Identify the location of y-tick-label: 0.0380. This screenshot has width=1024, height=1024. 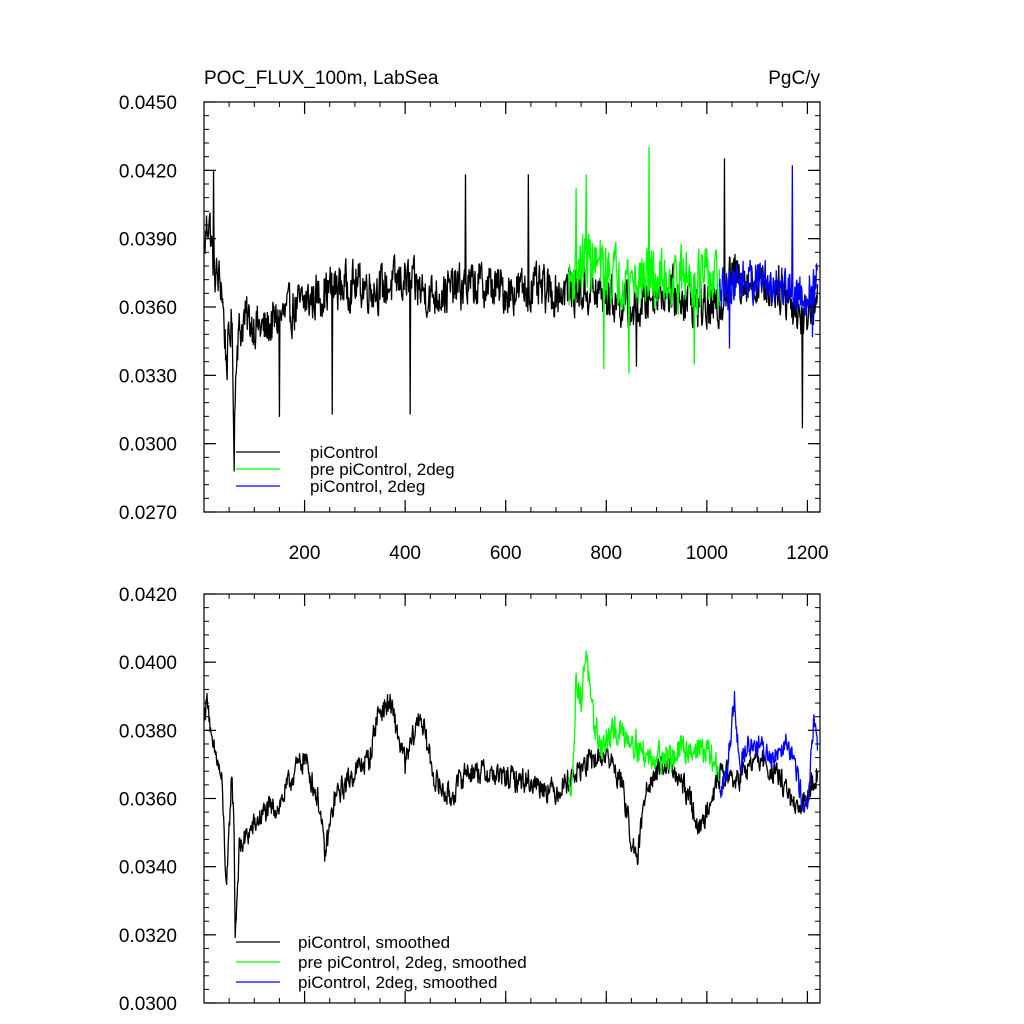
(148, 731).